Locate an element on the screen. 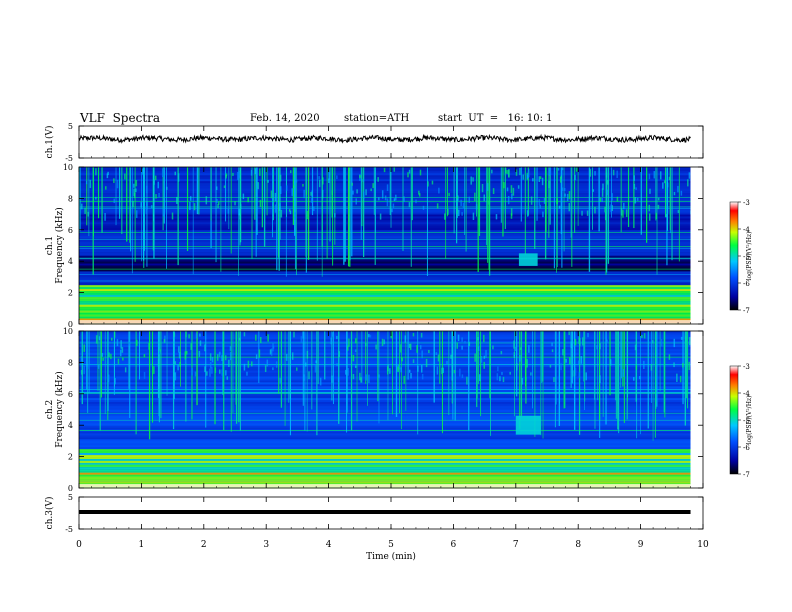 This screenshot has height=612, width=792. x-tick-label: 1 is located at coordinates (142, 545).